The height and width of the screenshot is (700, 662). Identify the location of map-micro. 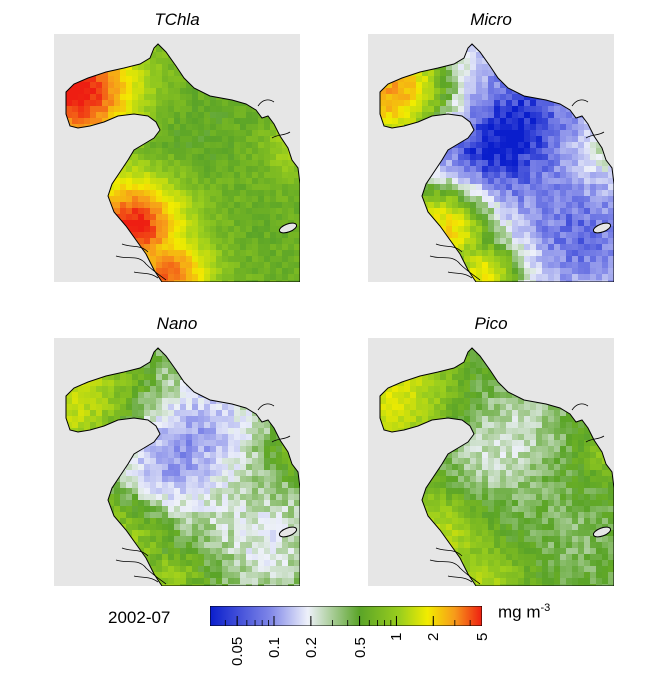
(491, 158).